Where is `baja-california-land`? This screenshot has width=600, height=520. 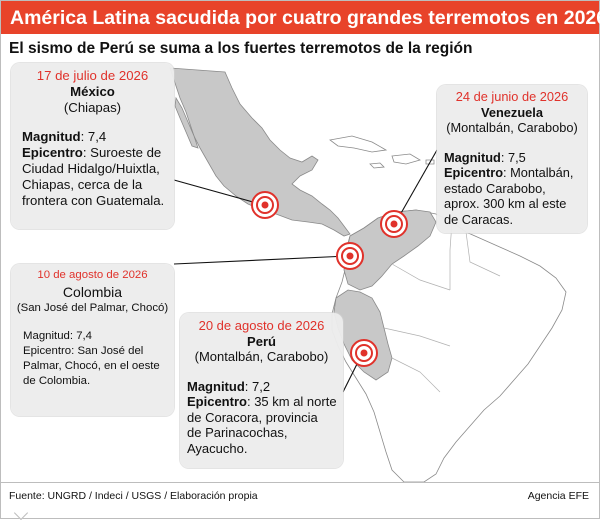
baja-california-land is located at coordinates (186, 122).